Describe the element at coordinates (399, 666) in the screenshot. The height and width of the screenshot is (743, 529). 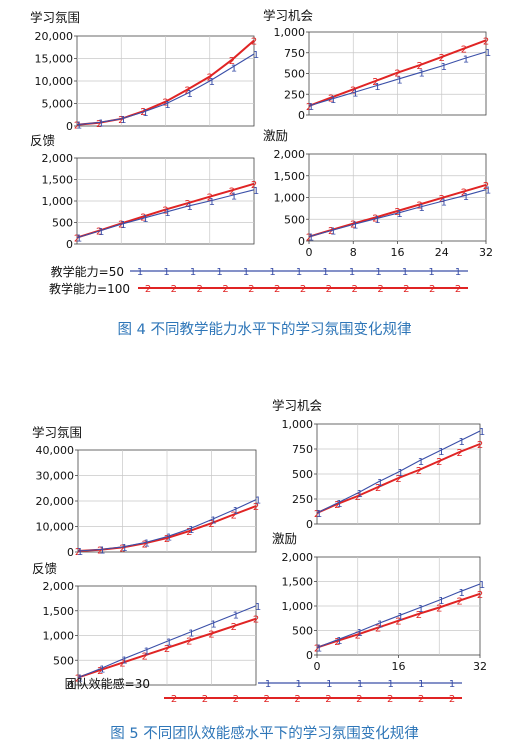
I see `chart8-xtick-label: 16` at that location.